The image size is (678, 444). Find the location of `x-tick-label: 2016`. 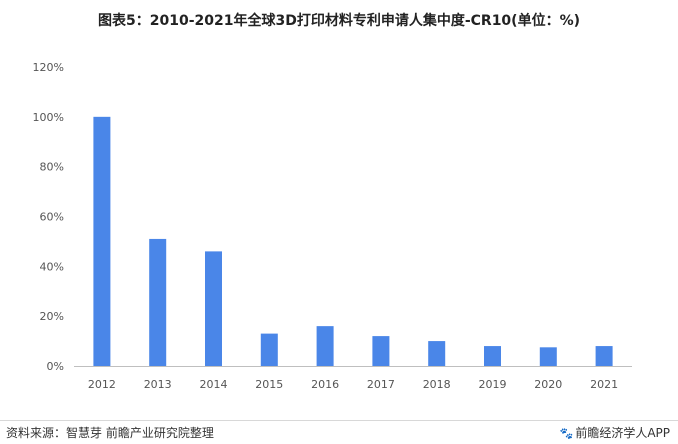

x-tick-label: 2016 is located at coordinates (325, 384).